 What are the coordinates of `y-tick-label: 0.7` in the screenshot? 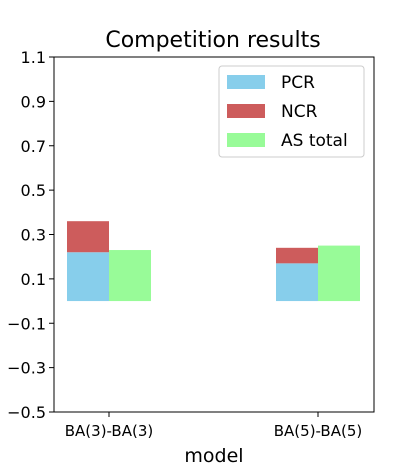 It's located at (33, 146).